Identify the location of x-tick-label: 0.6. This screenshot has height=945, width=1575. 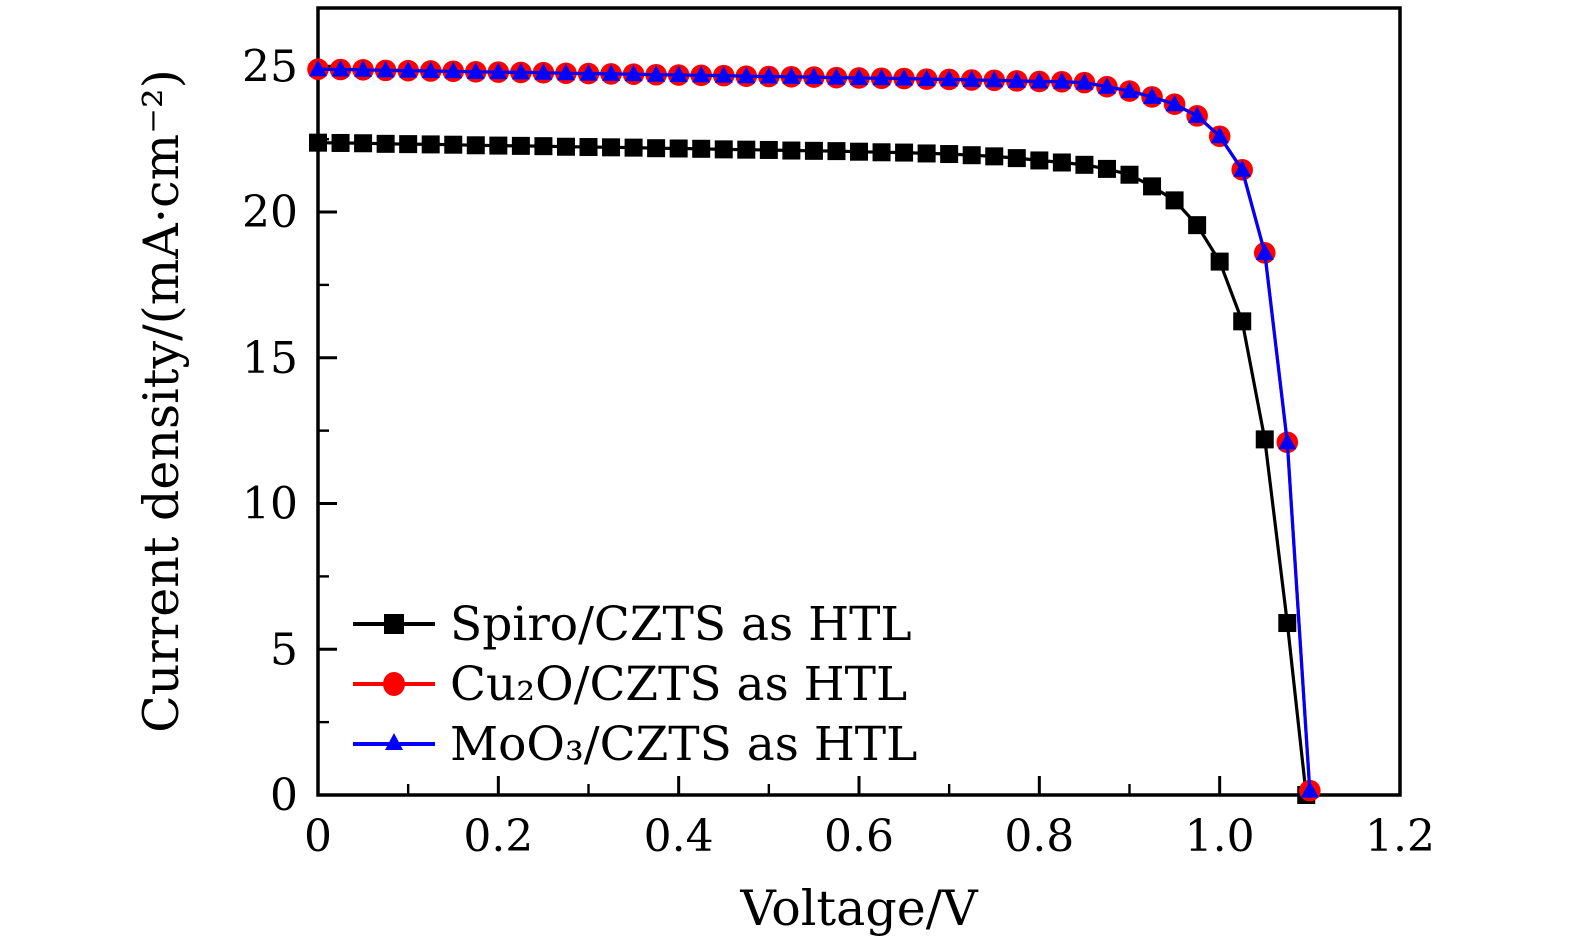
(859, 836).